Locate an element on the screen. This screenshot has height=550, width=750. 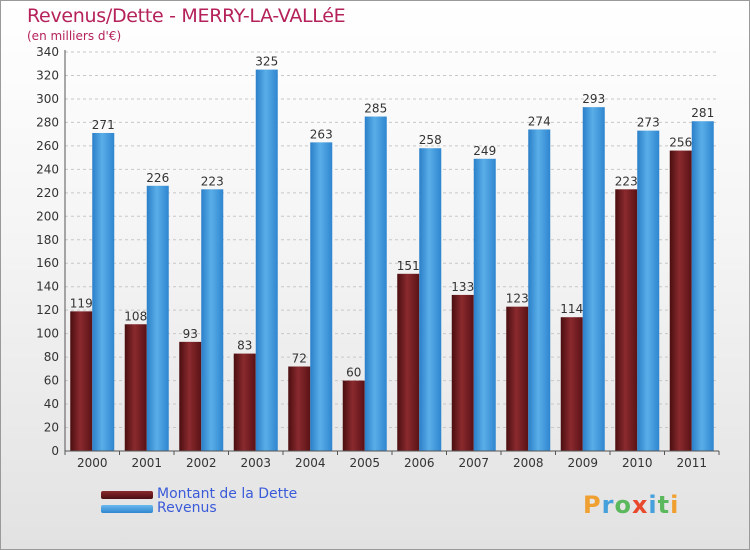
data-label: 108 is located at coordinates (135, 316).